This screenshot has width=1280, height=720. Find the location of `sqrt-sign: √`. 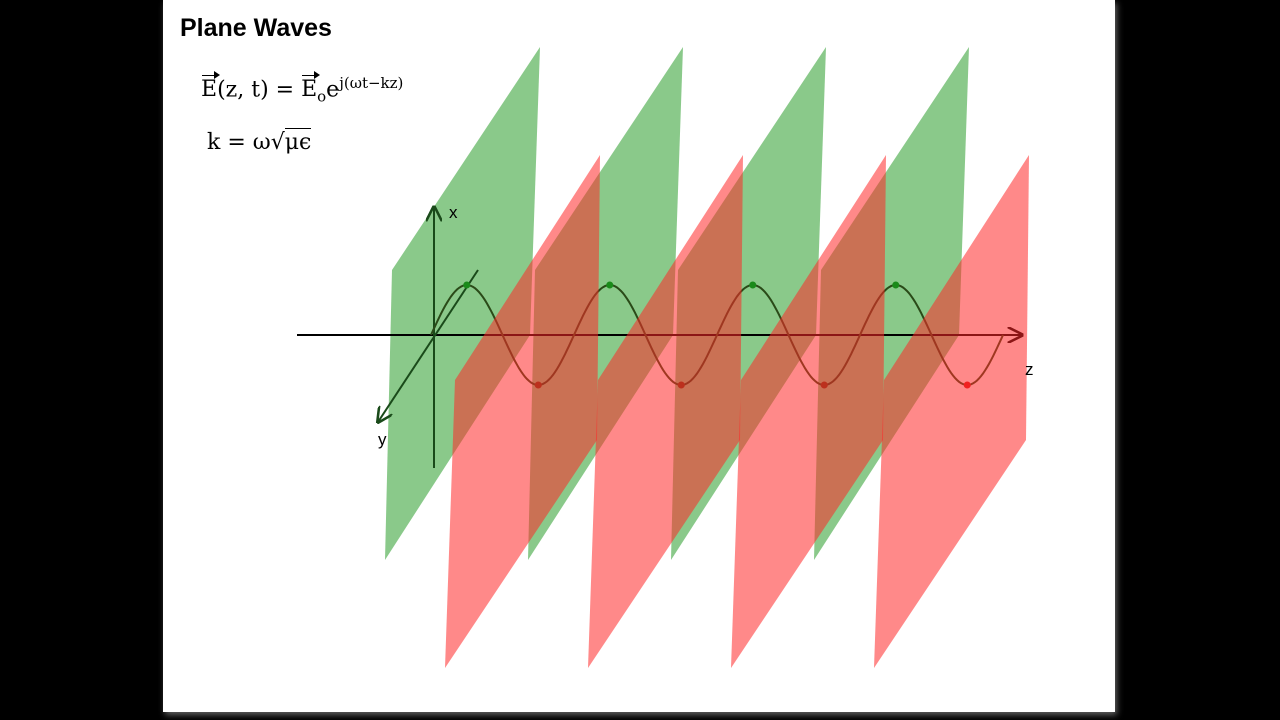

sqrt-sign: √ is located at coordinates (277, 142).